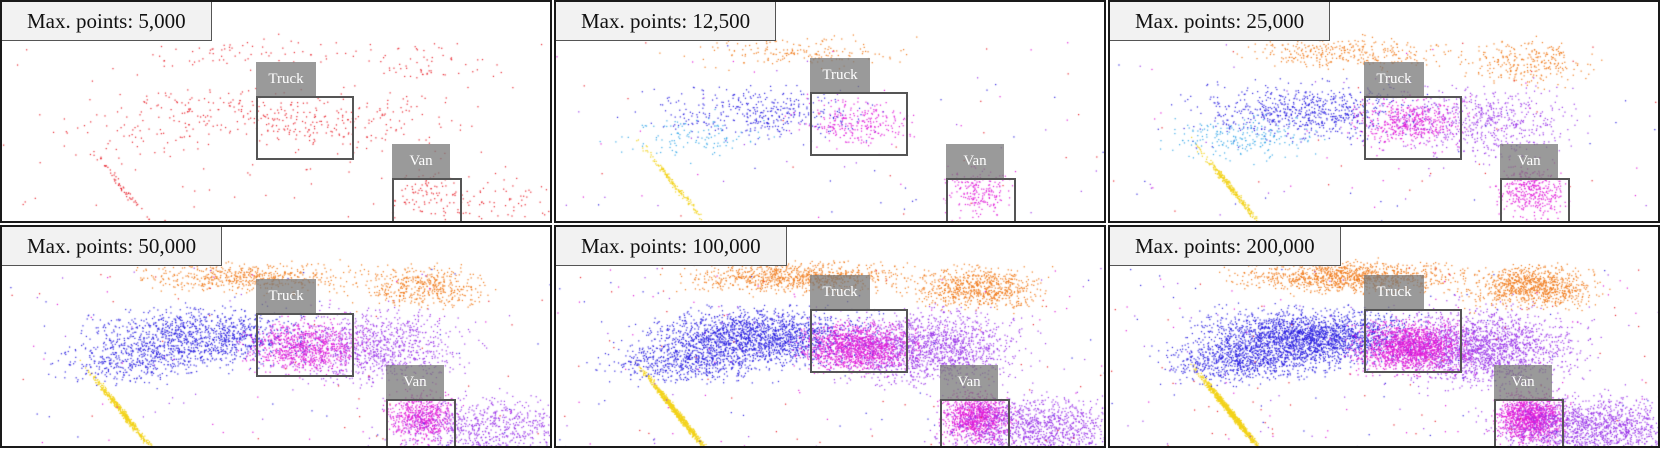 The image size is (1661, 450). What do you see at coordinates (112, 246) in the screenshot?
I see `panel-caption: Max. points: 50,000` at bounding box center [112, 246].